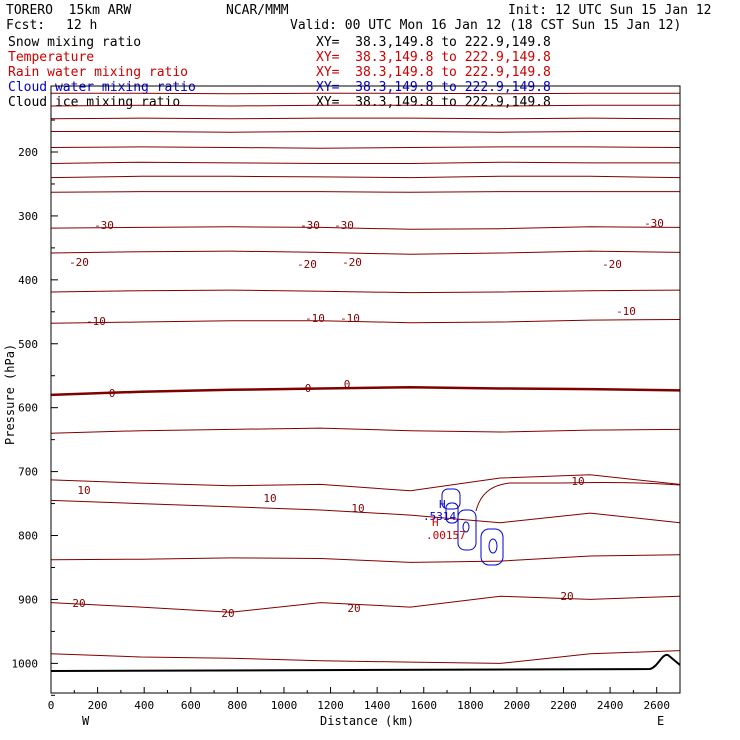 The image size is (740, 740). Describe the element at coordinates (28, 152) in the screenshot. I see `y-tick-label: 200` at that location.